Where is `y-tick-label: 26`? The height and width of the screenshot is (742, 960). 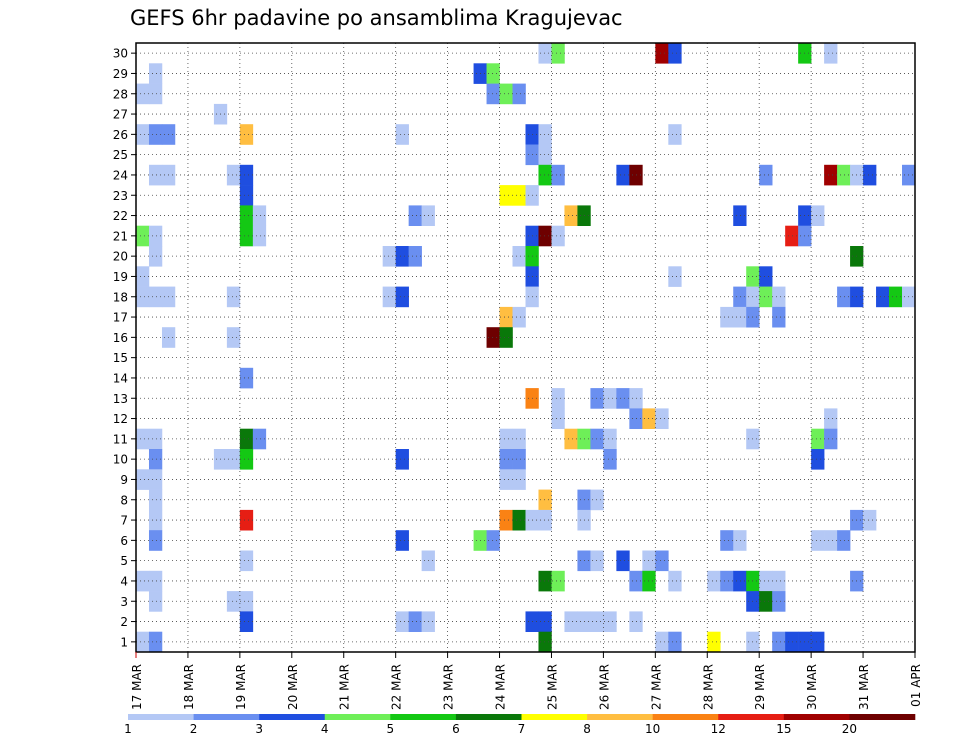
y-tick-label: 26 is located at coordinates (120, 135).